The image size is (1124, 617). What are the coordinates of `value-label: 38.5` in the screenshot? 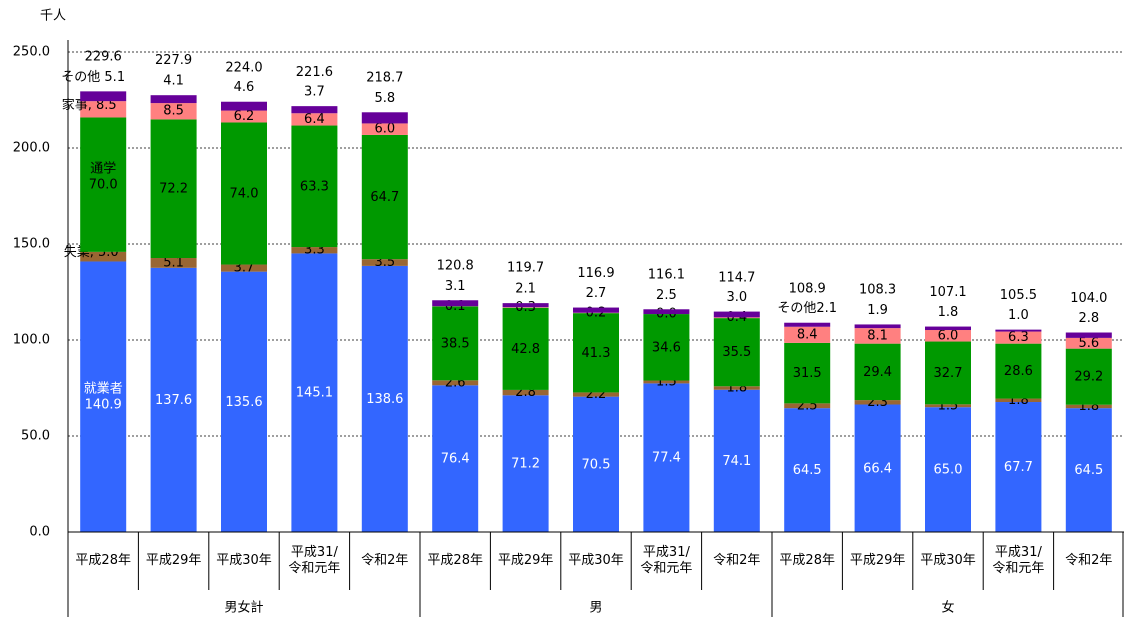 It's located at (455, 343).